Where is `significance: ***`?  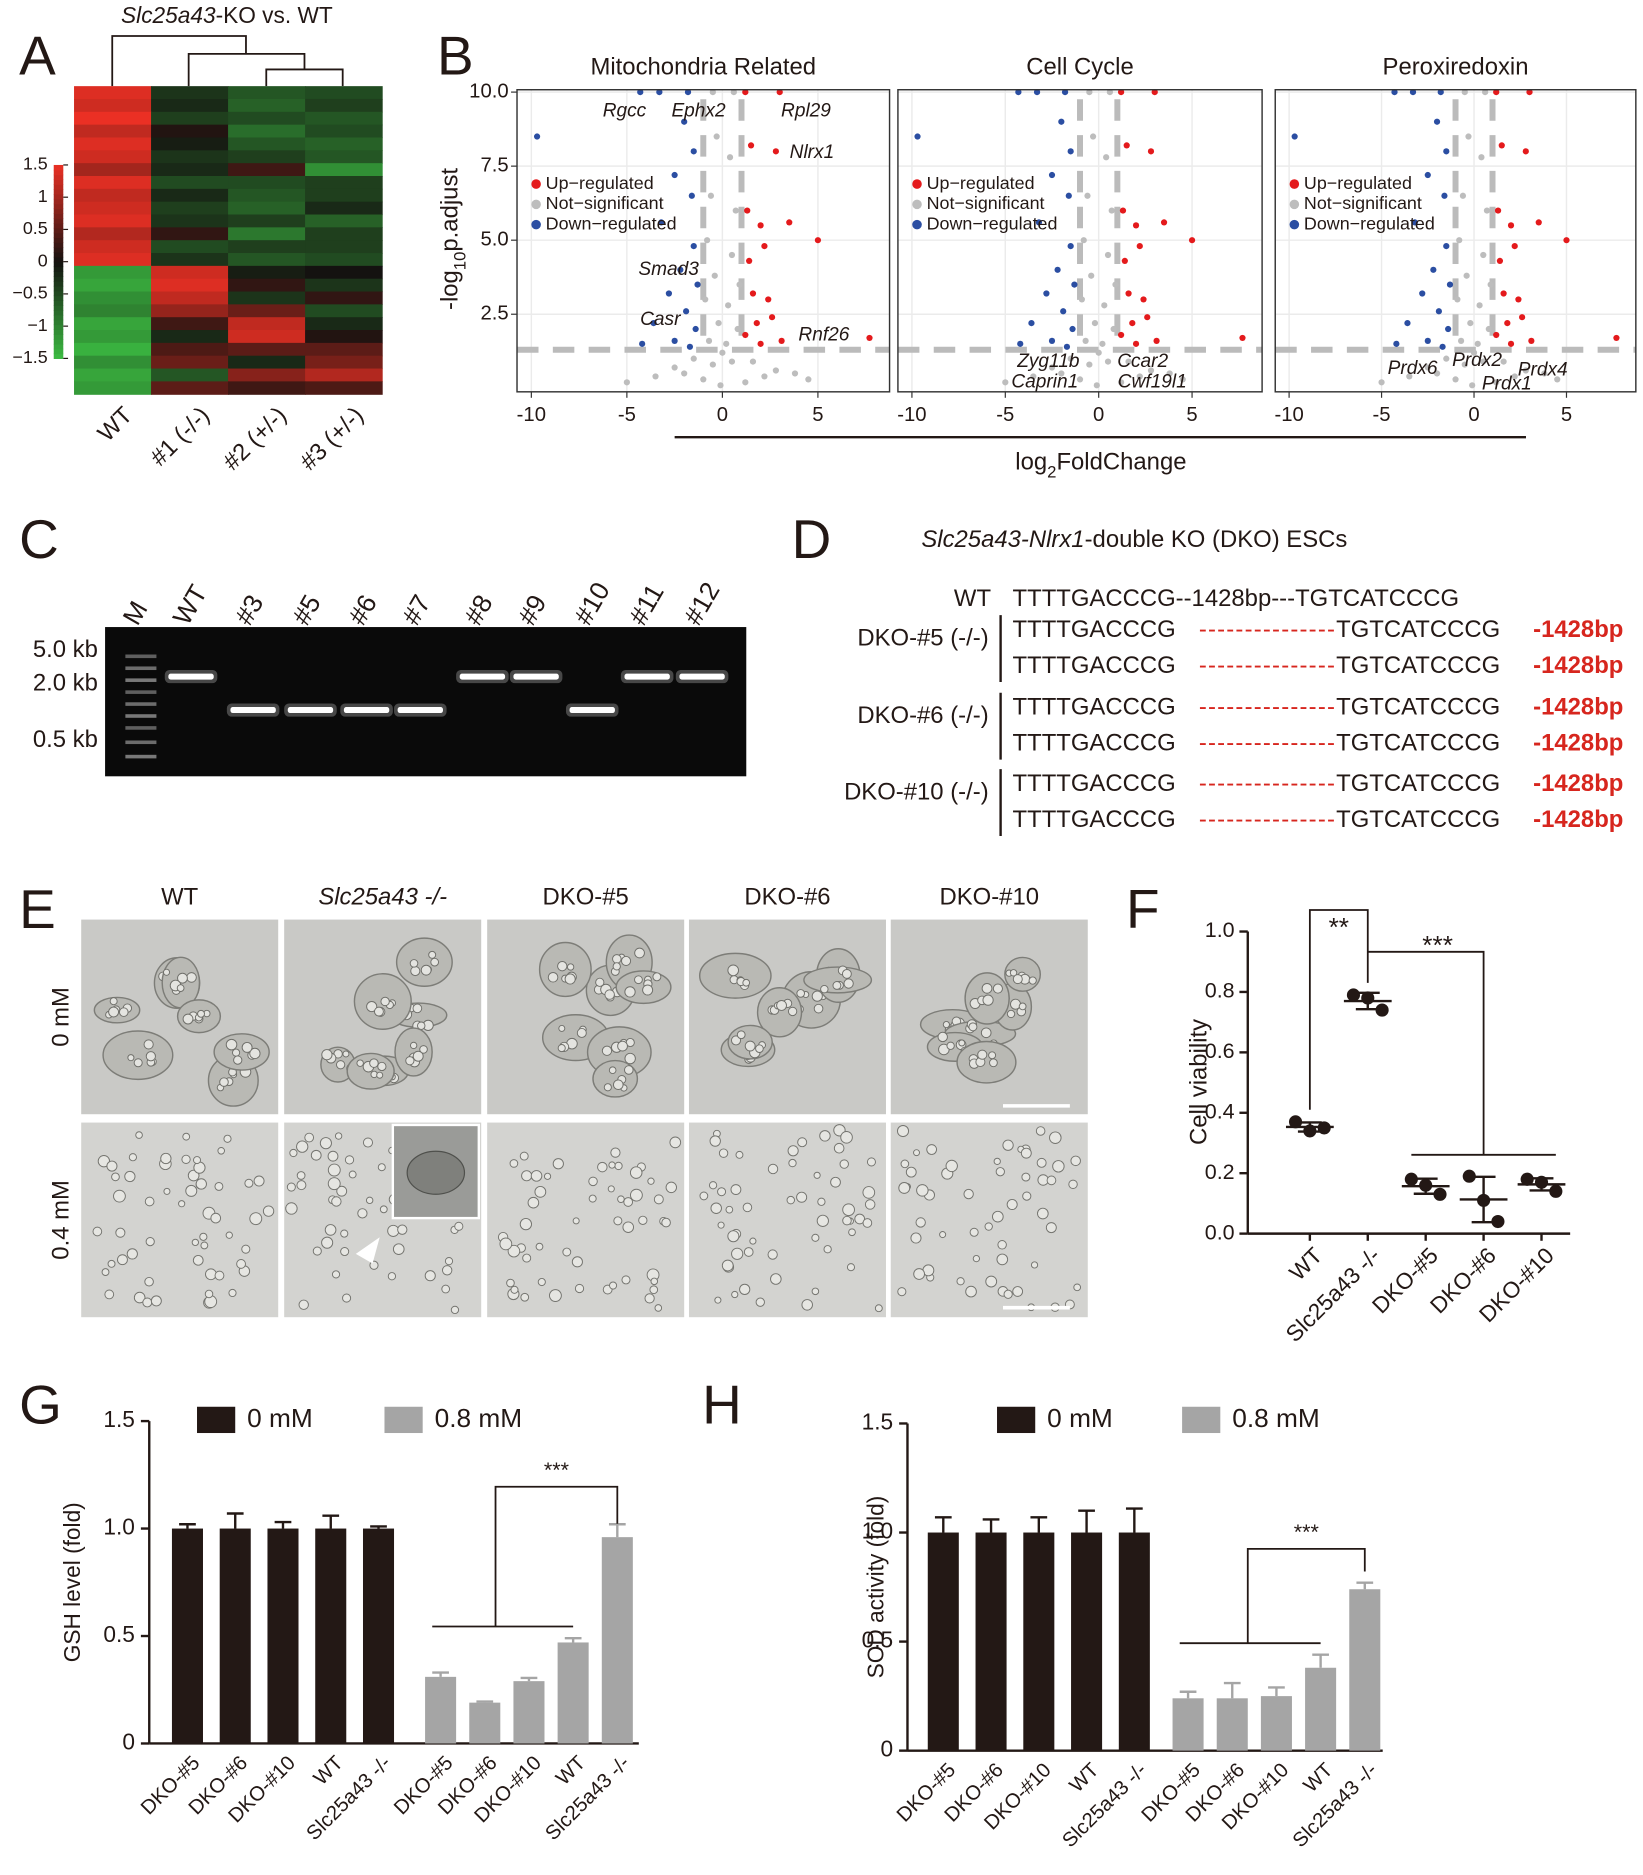
significance: *** is located at coordinates (1307, 1532).